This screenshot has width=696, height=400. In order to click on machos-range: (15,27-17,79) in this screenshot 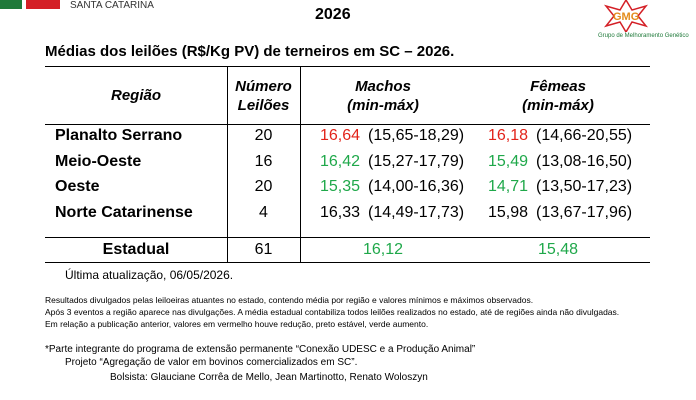, I will do `click(416, 161)`.